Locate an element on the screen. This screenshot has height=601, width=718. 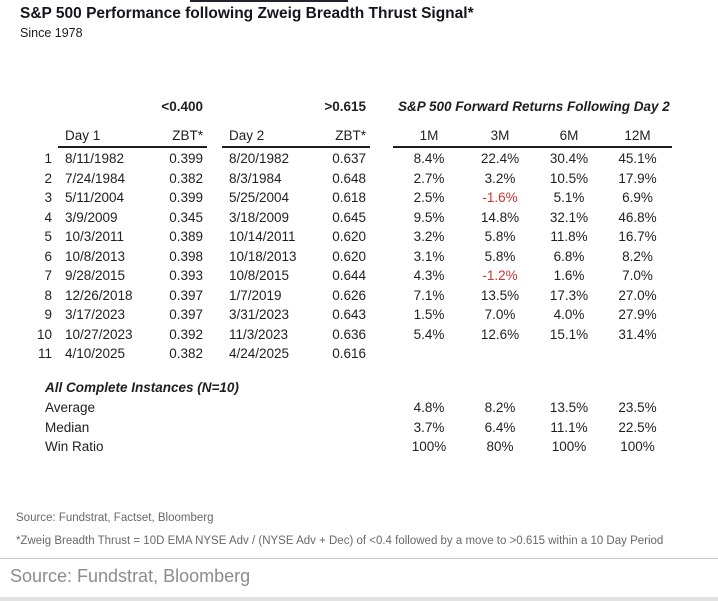
day1-threshold: <0.400 is located at coordinates (182, 106).